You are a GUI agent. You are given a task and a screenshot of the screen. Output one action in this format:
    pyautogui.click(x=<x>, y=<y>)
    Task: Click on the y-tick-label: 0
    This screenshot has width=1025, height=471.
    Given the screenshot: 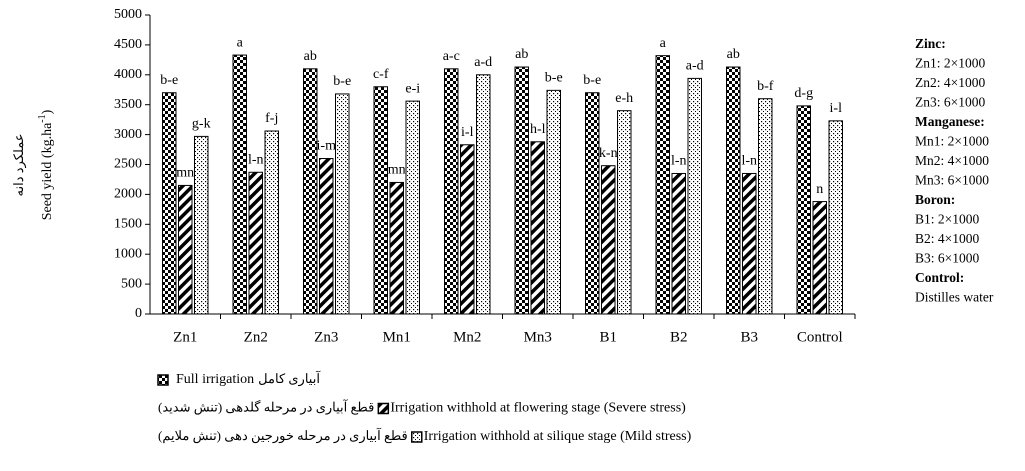 What is the action you would take?
    pyautogui.click(x=138, y=313)
    